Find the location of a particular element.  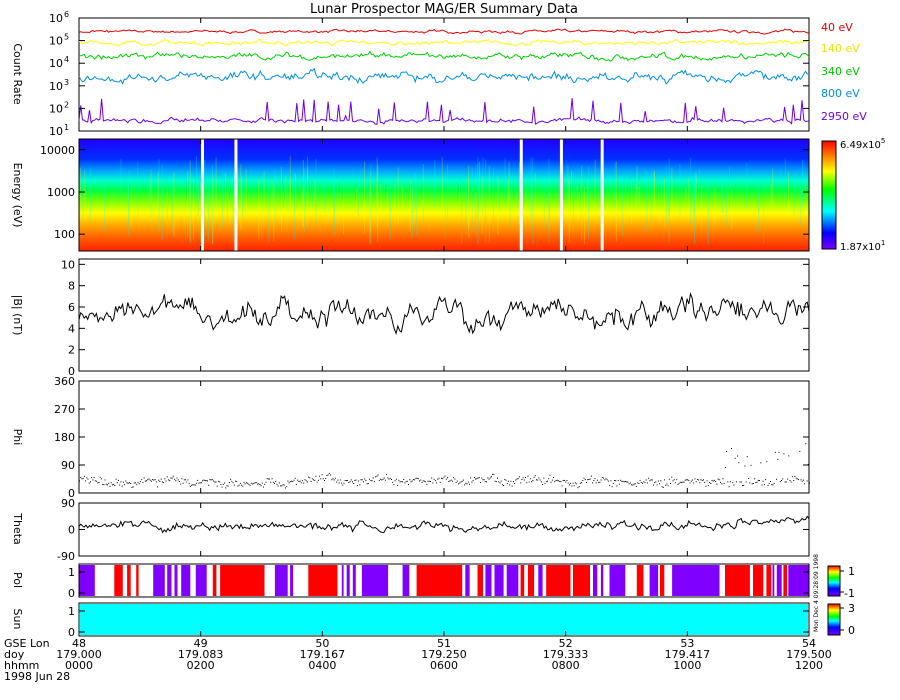

b-ylabel-2: 4 is located at coordinates (71, 328).